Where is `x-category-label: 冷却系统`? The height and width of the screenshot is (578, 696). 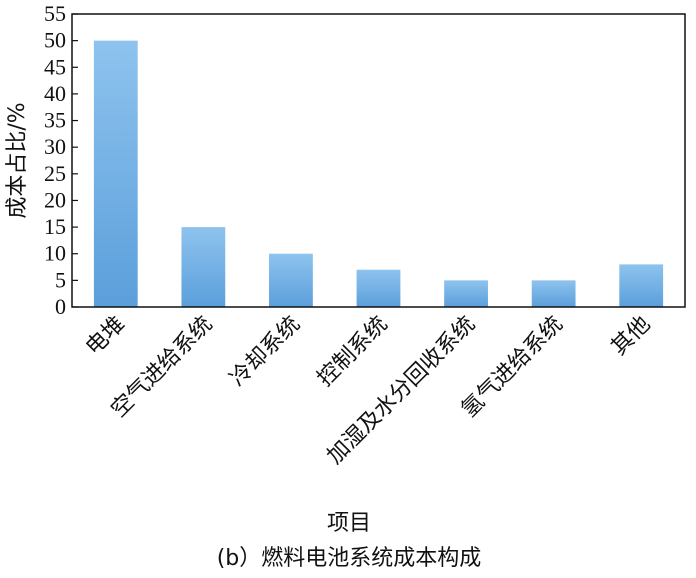
x-category-label: 冷却系统 is located at coordinates (265, 352).